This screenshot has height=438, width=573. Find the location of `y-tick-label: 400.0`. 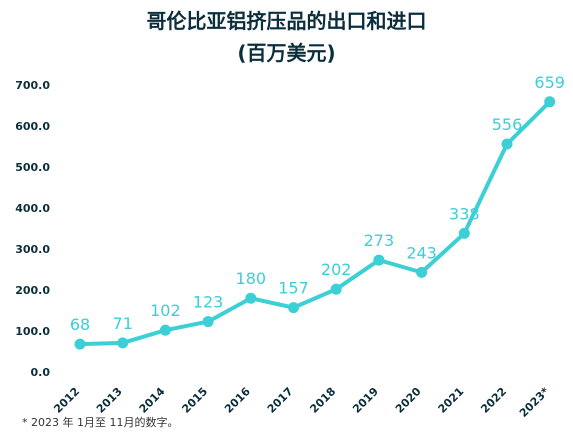

y-tick-label: 400.0 is located at coordinates (32, 208).